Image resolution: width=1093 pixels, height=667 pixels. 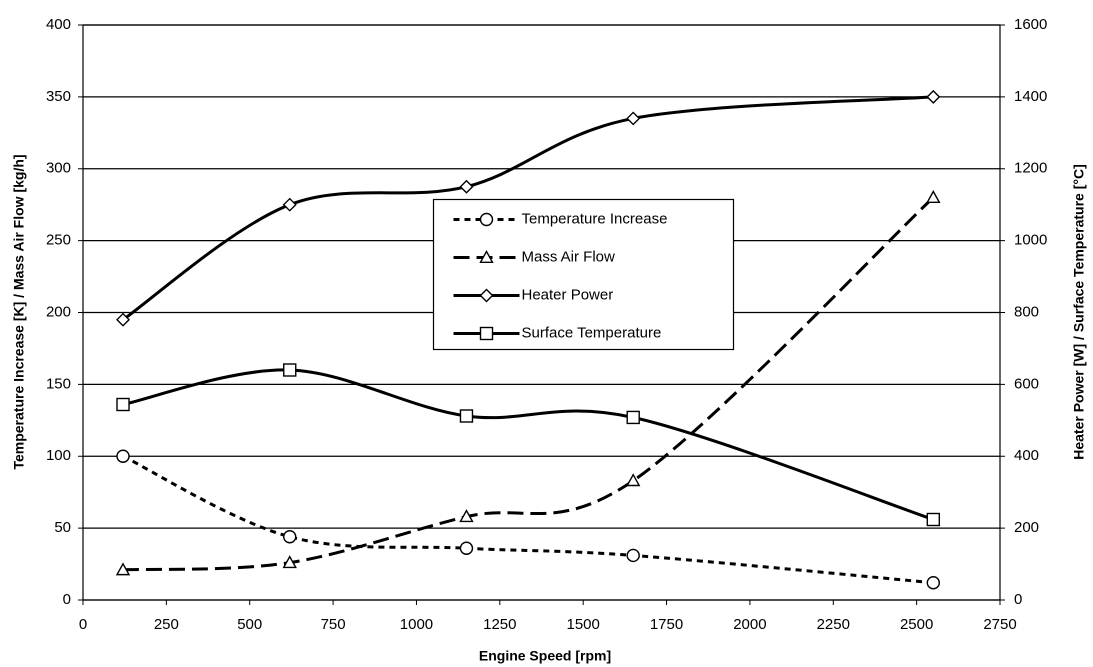 I want to click on y-tick-label: 250, so click(x=58, y=240).